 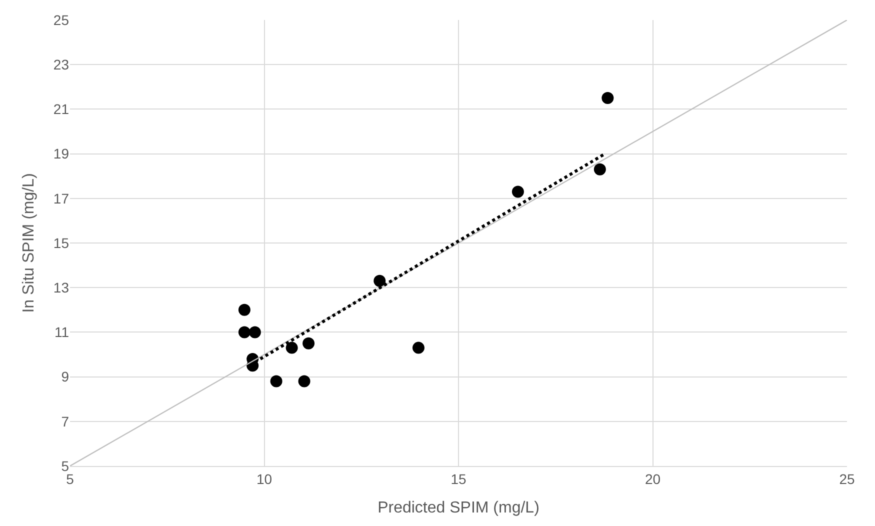 What do you see at coordinates (652, 478) in the screenshot?
I see `x-tick-label: 20` at bounding box center [652, 478].